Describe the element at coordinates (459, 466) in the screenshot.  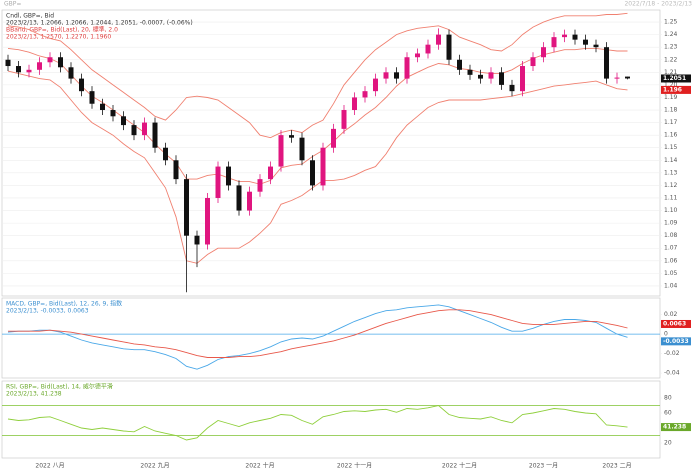
I see `x-tick-label: 2022 十二月` at that location.